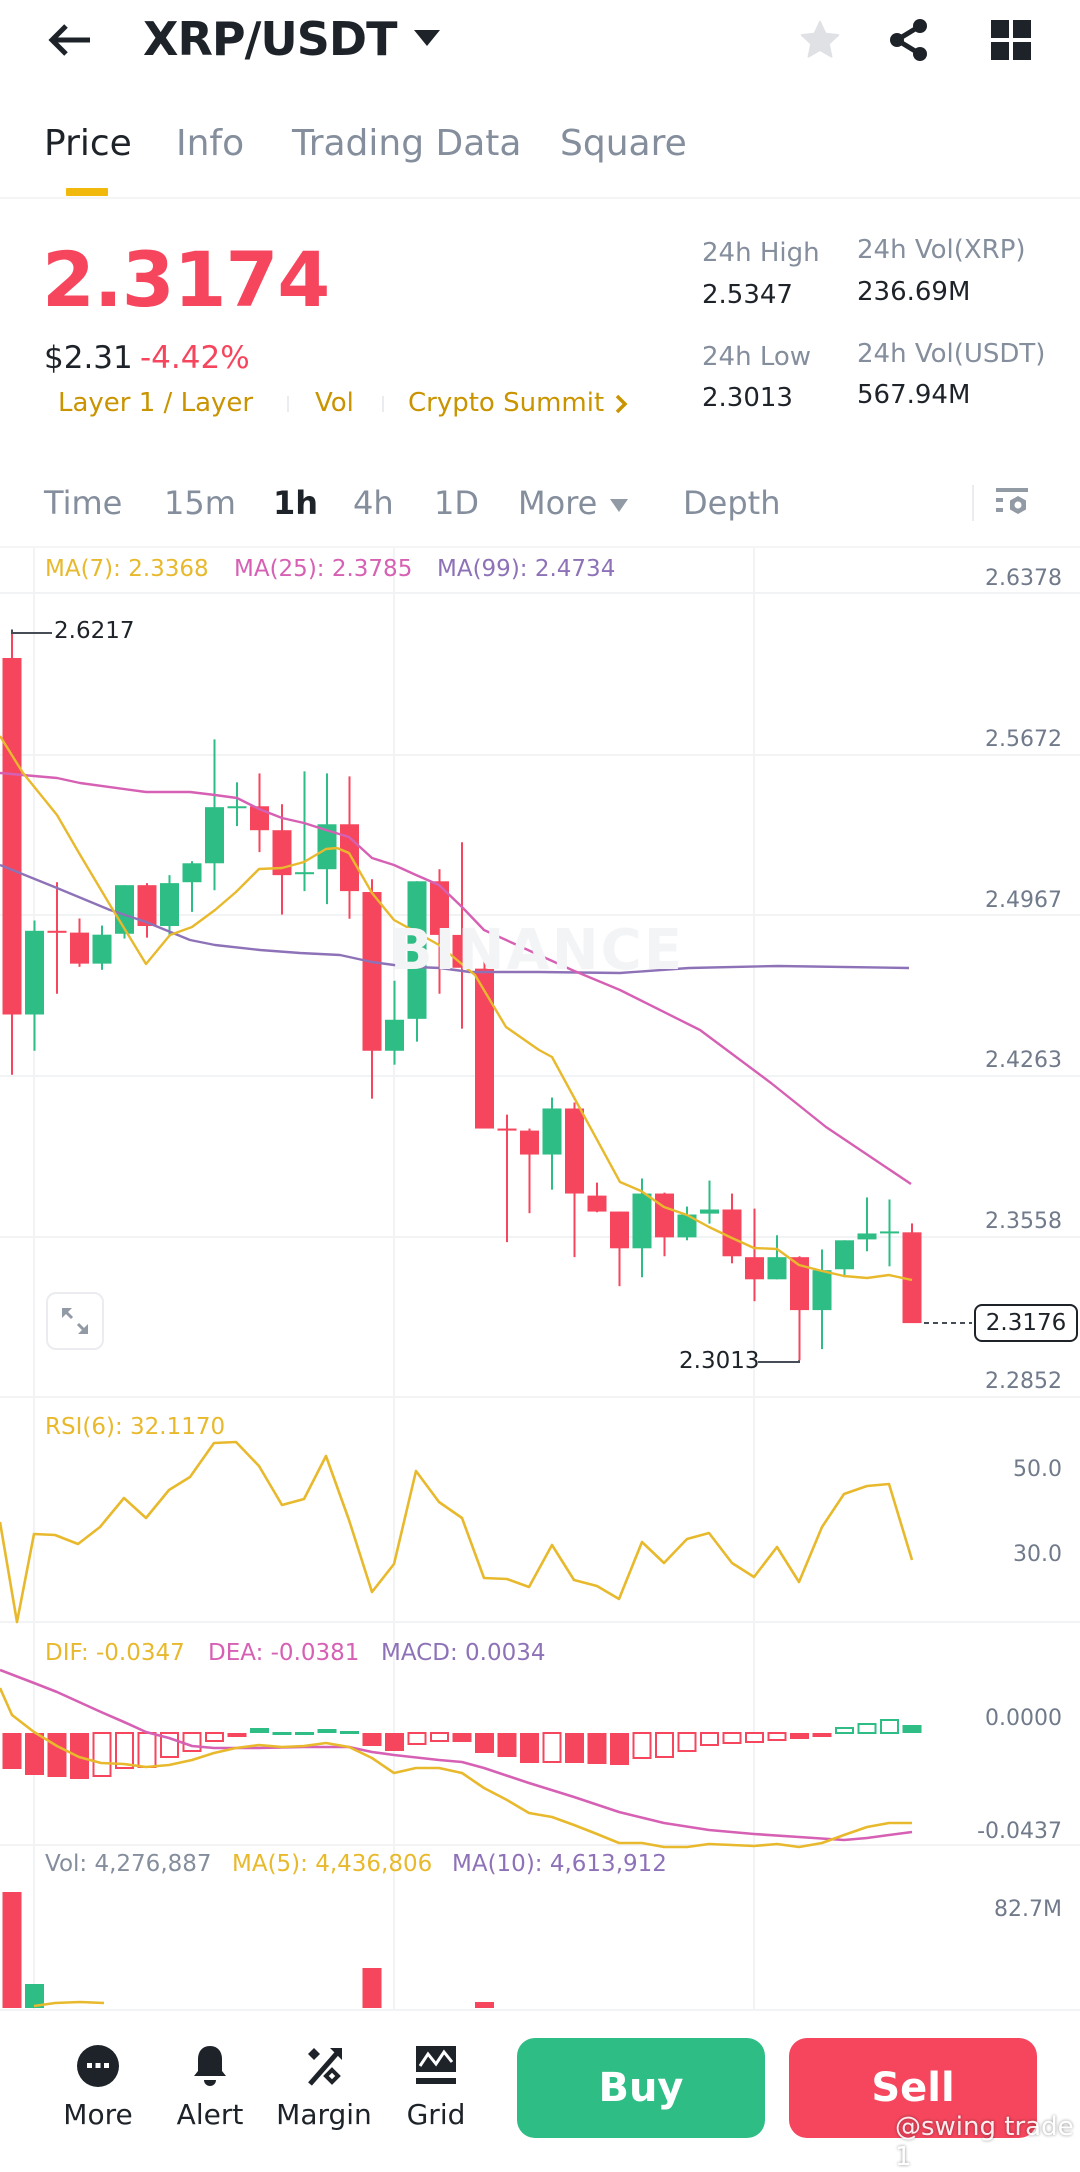  I want to click on interval-depth: Depth, so click(732, 503).